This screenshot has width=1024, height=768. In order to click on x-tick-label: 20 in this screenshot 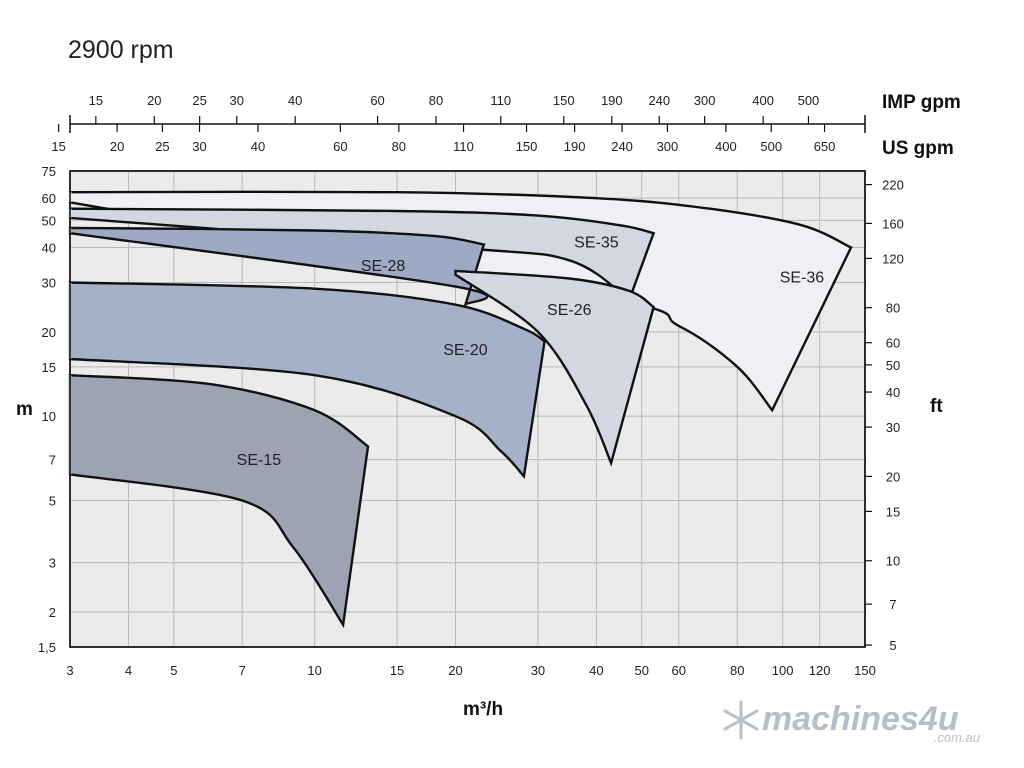, I will do `click(455, 670)`.